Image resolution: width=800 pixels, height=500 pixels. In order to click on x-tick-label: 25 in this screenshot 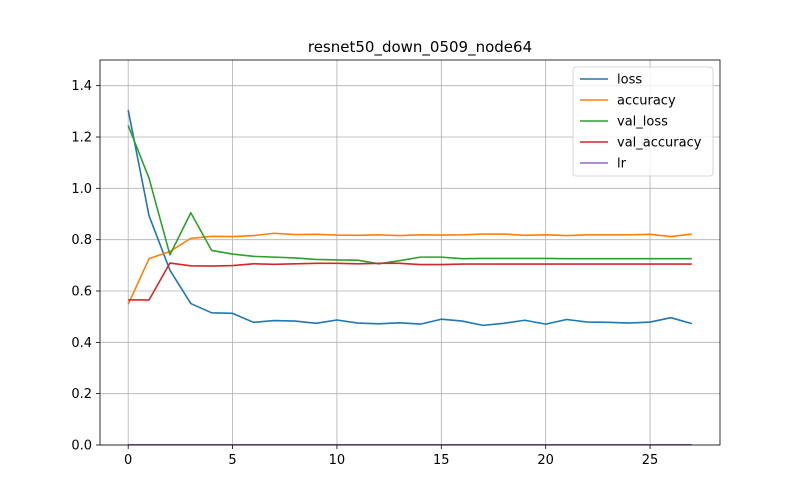, I will do `click(650, 460)`.